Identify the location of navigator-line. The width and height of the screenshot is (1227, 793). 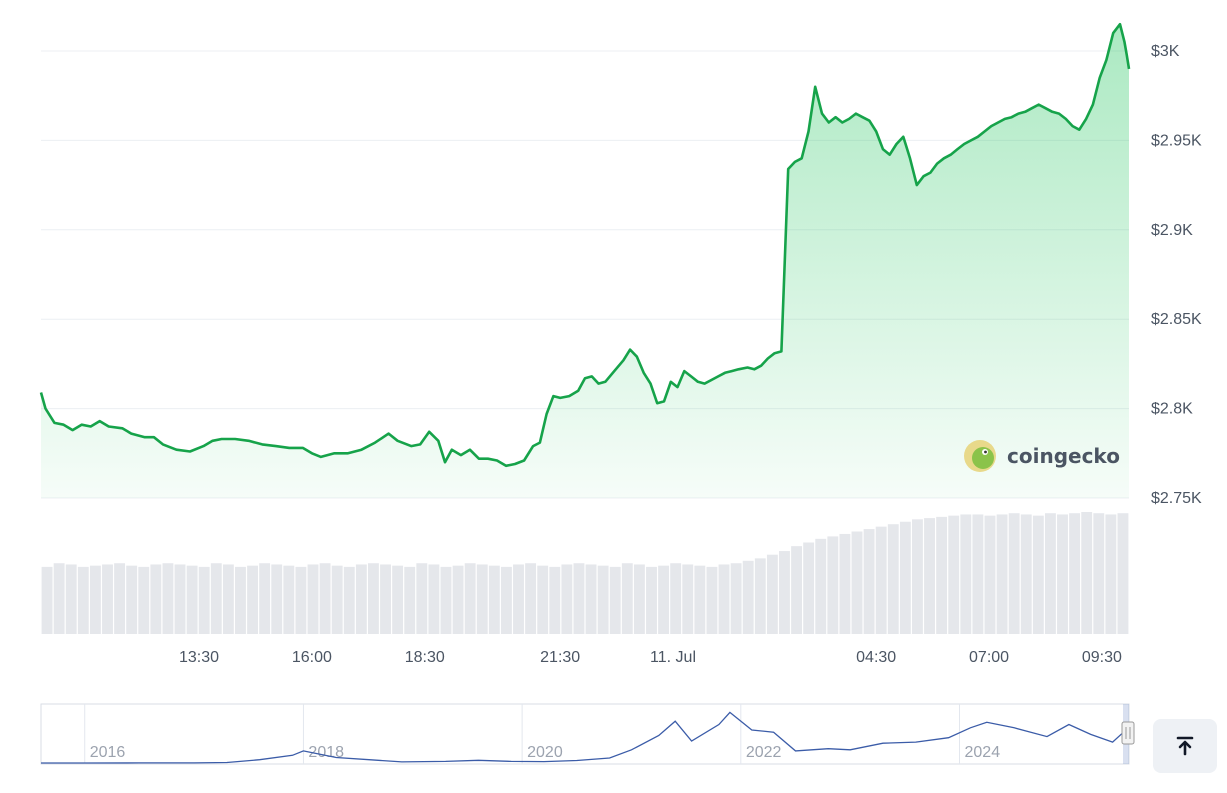
(585, 737).